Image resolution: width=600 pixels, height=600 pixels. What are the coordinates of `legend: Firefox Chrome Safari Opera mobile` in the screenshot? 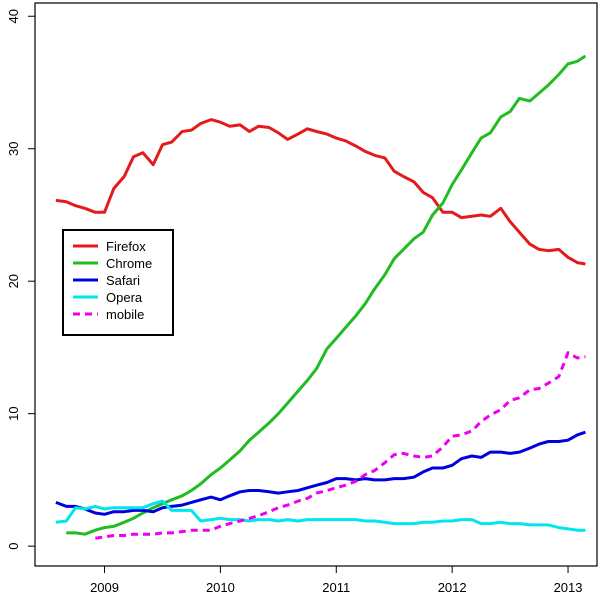 It's located at (118, 282).